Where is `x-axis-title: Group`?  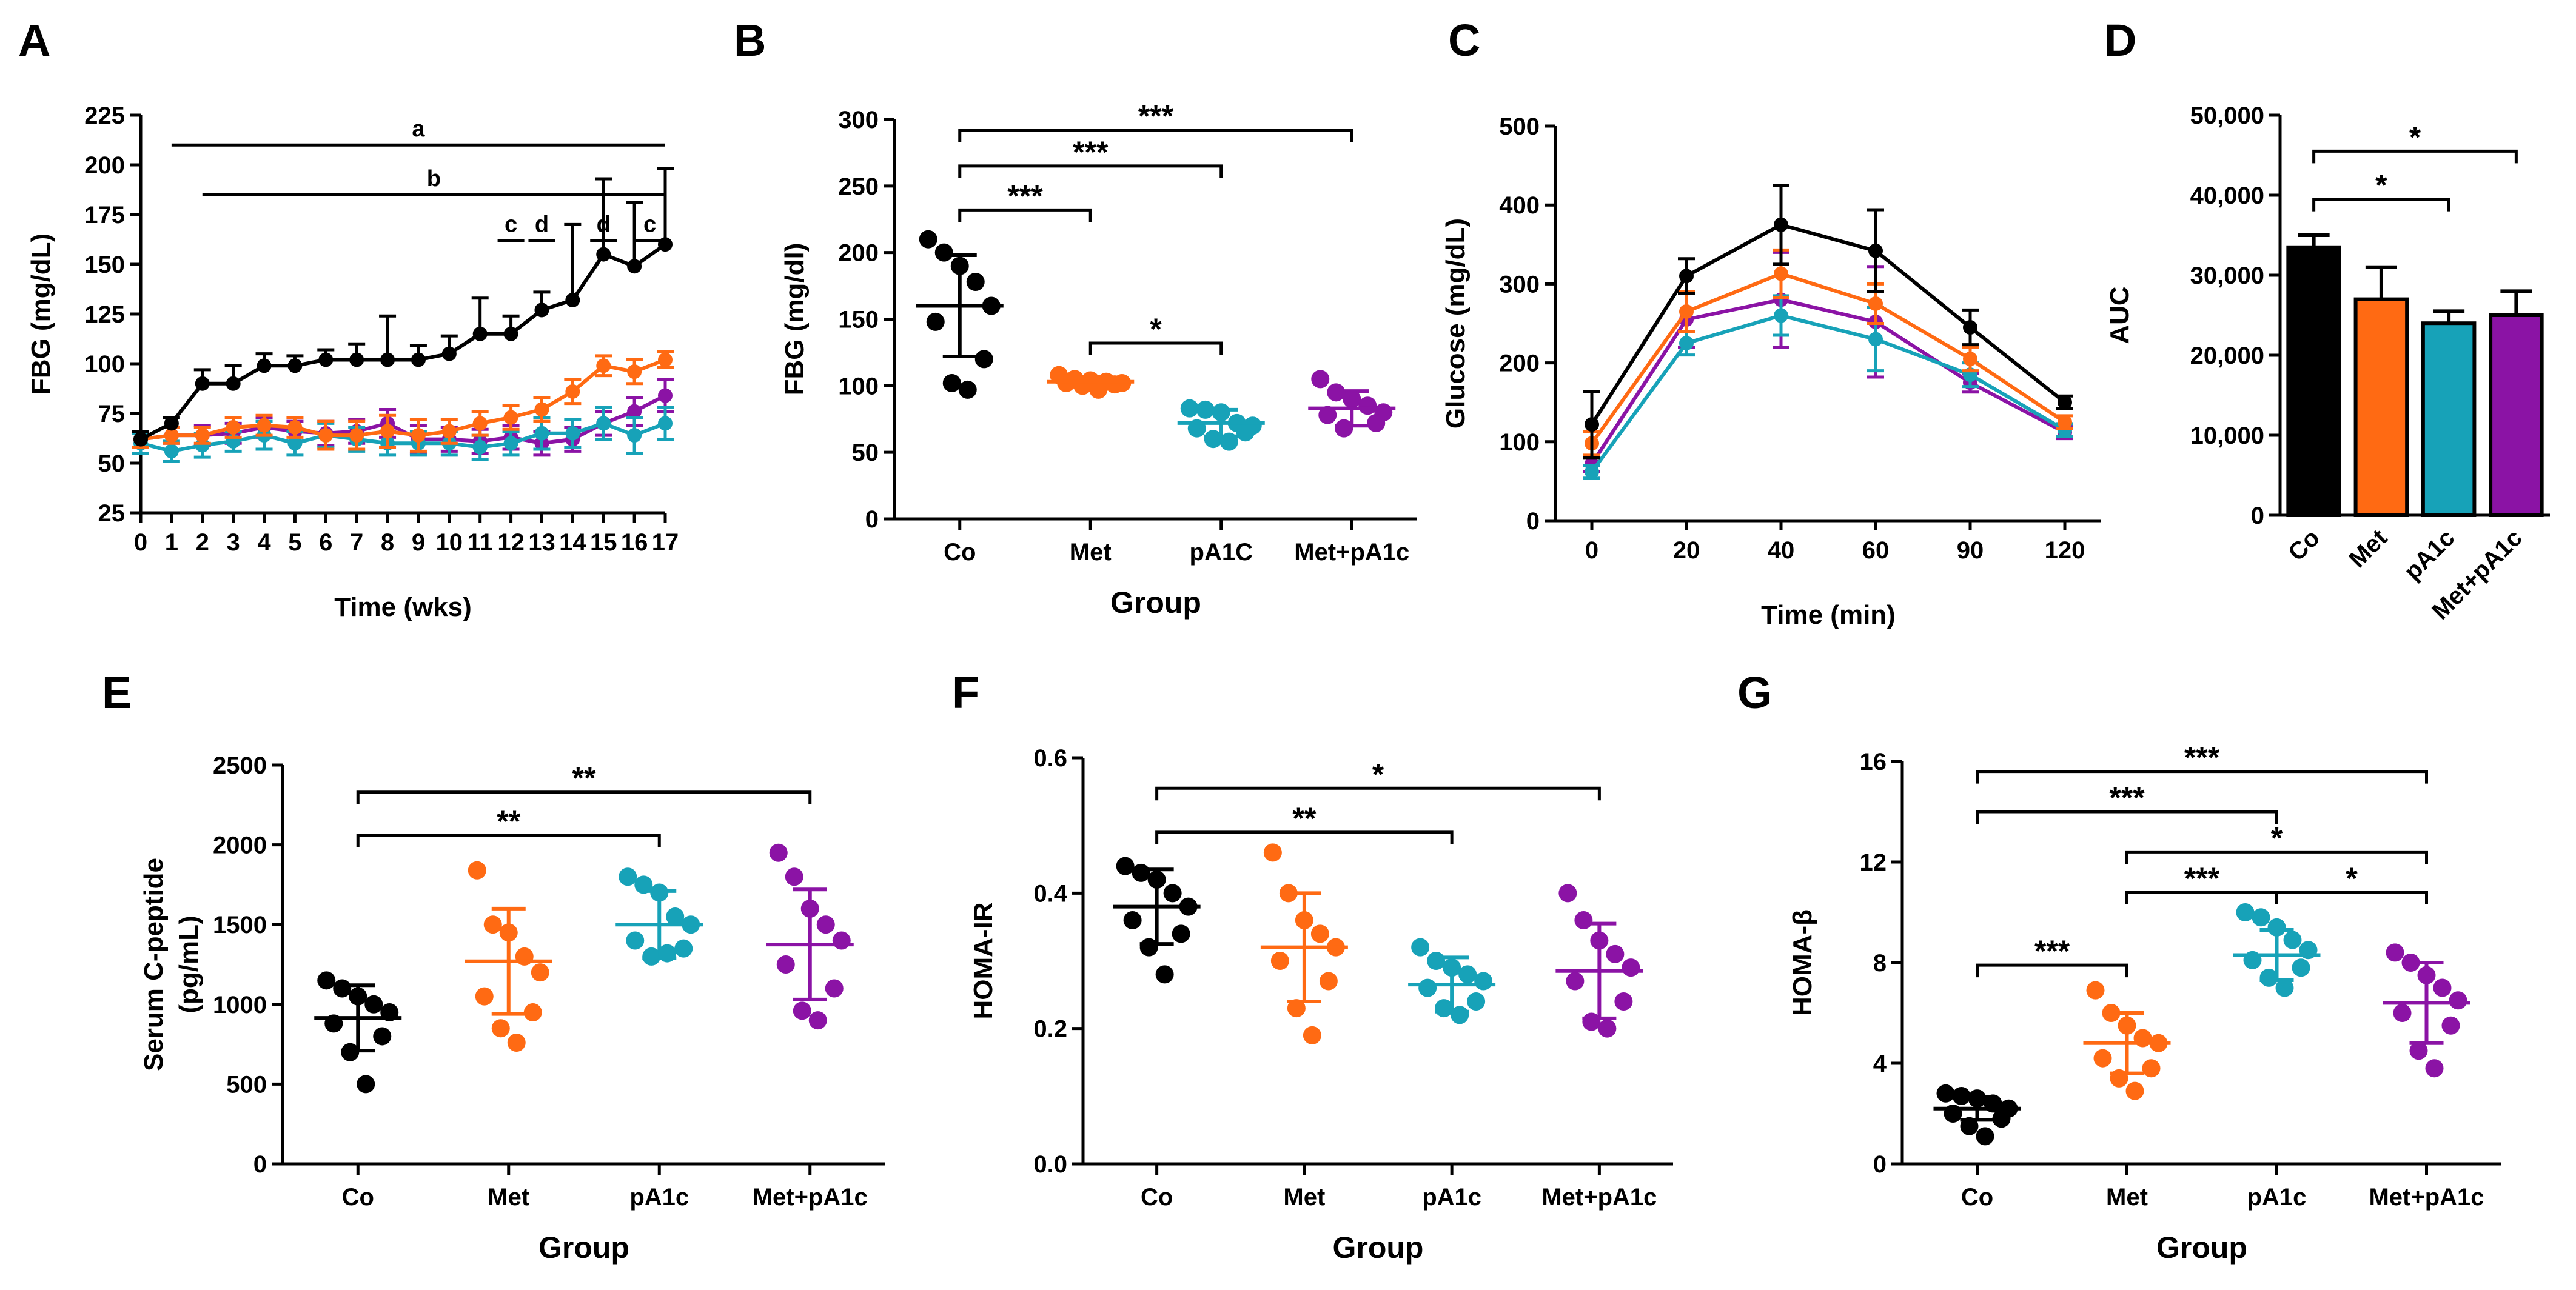 x-axis-title: Group is located at coordinates (1378, 1248).